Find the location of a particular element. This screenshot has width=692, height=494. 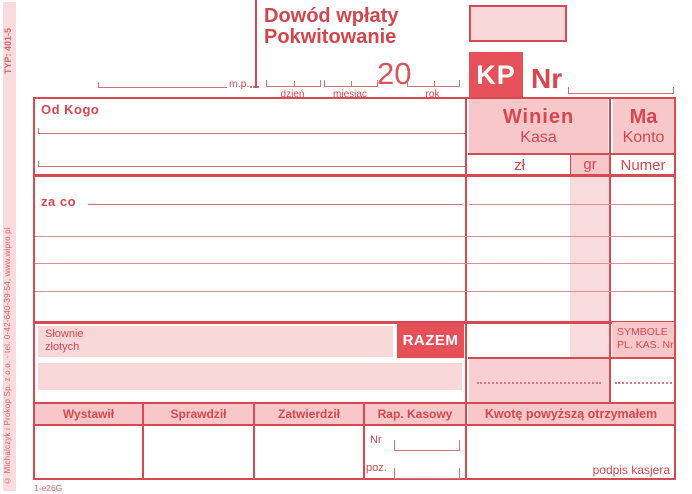

debit-header-cell: Winien Kasa is located at coordinates (538, 126).